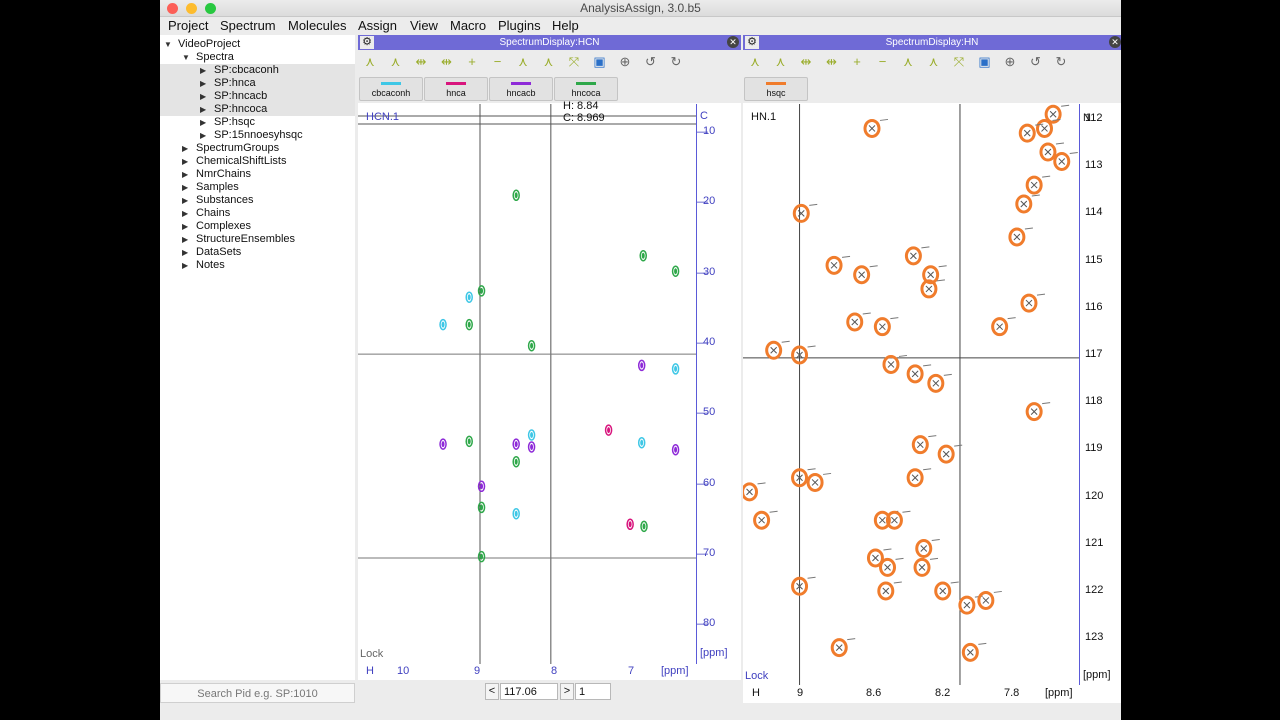 The height and width of the screenshot is (720, 1280). I want to click on zoom-window-icon, so click(210, 8).